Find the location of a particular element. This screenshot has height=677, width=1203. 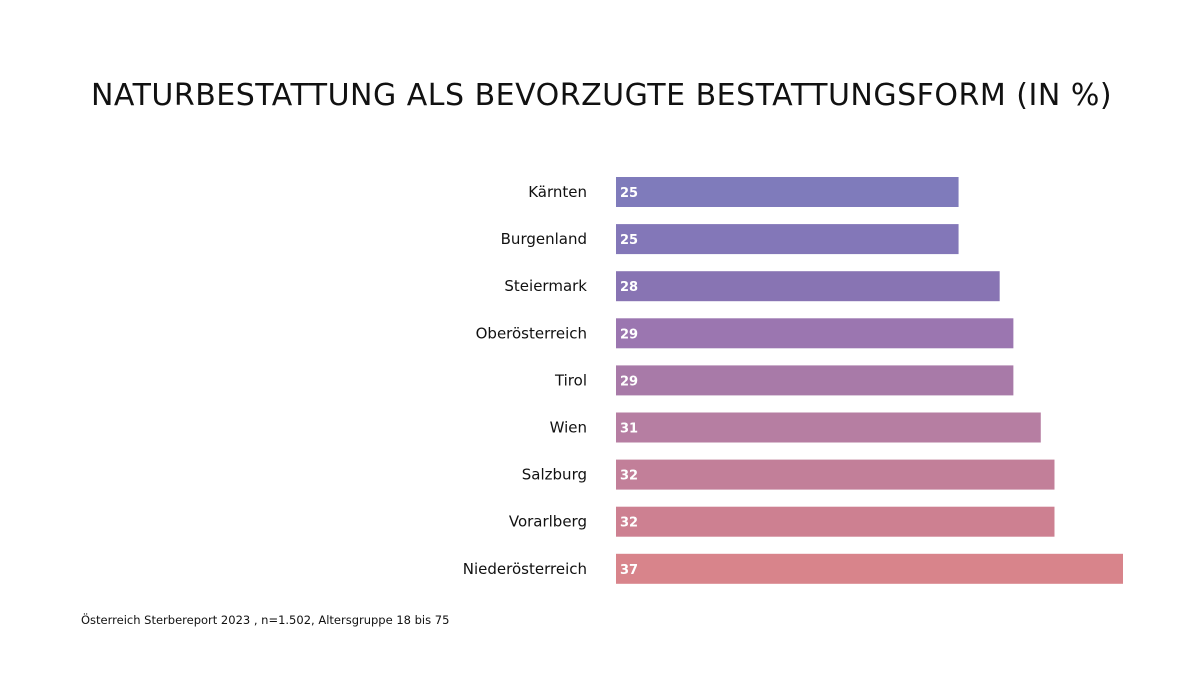

bar-group: Niederösterreich 37 is located at coordinates (793, 568).